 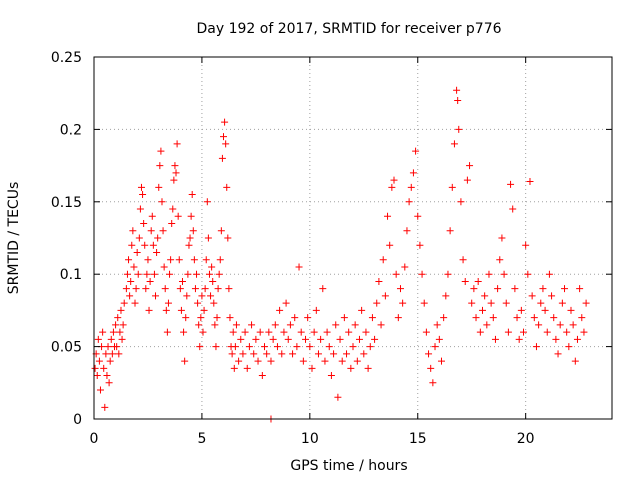 What do you see at coordinates (71, 130) in the screenshot?
I see `y-tick-label: 0.2` at bounding box center [71, 130].